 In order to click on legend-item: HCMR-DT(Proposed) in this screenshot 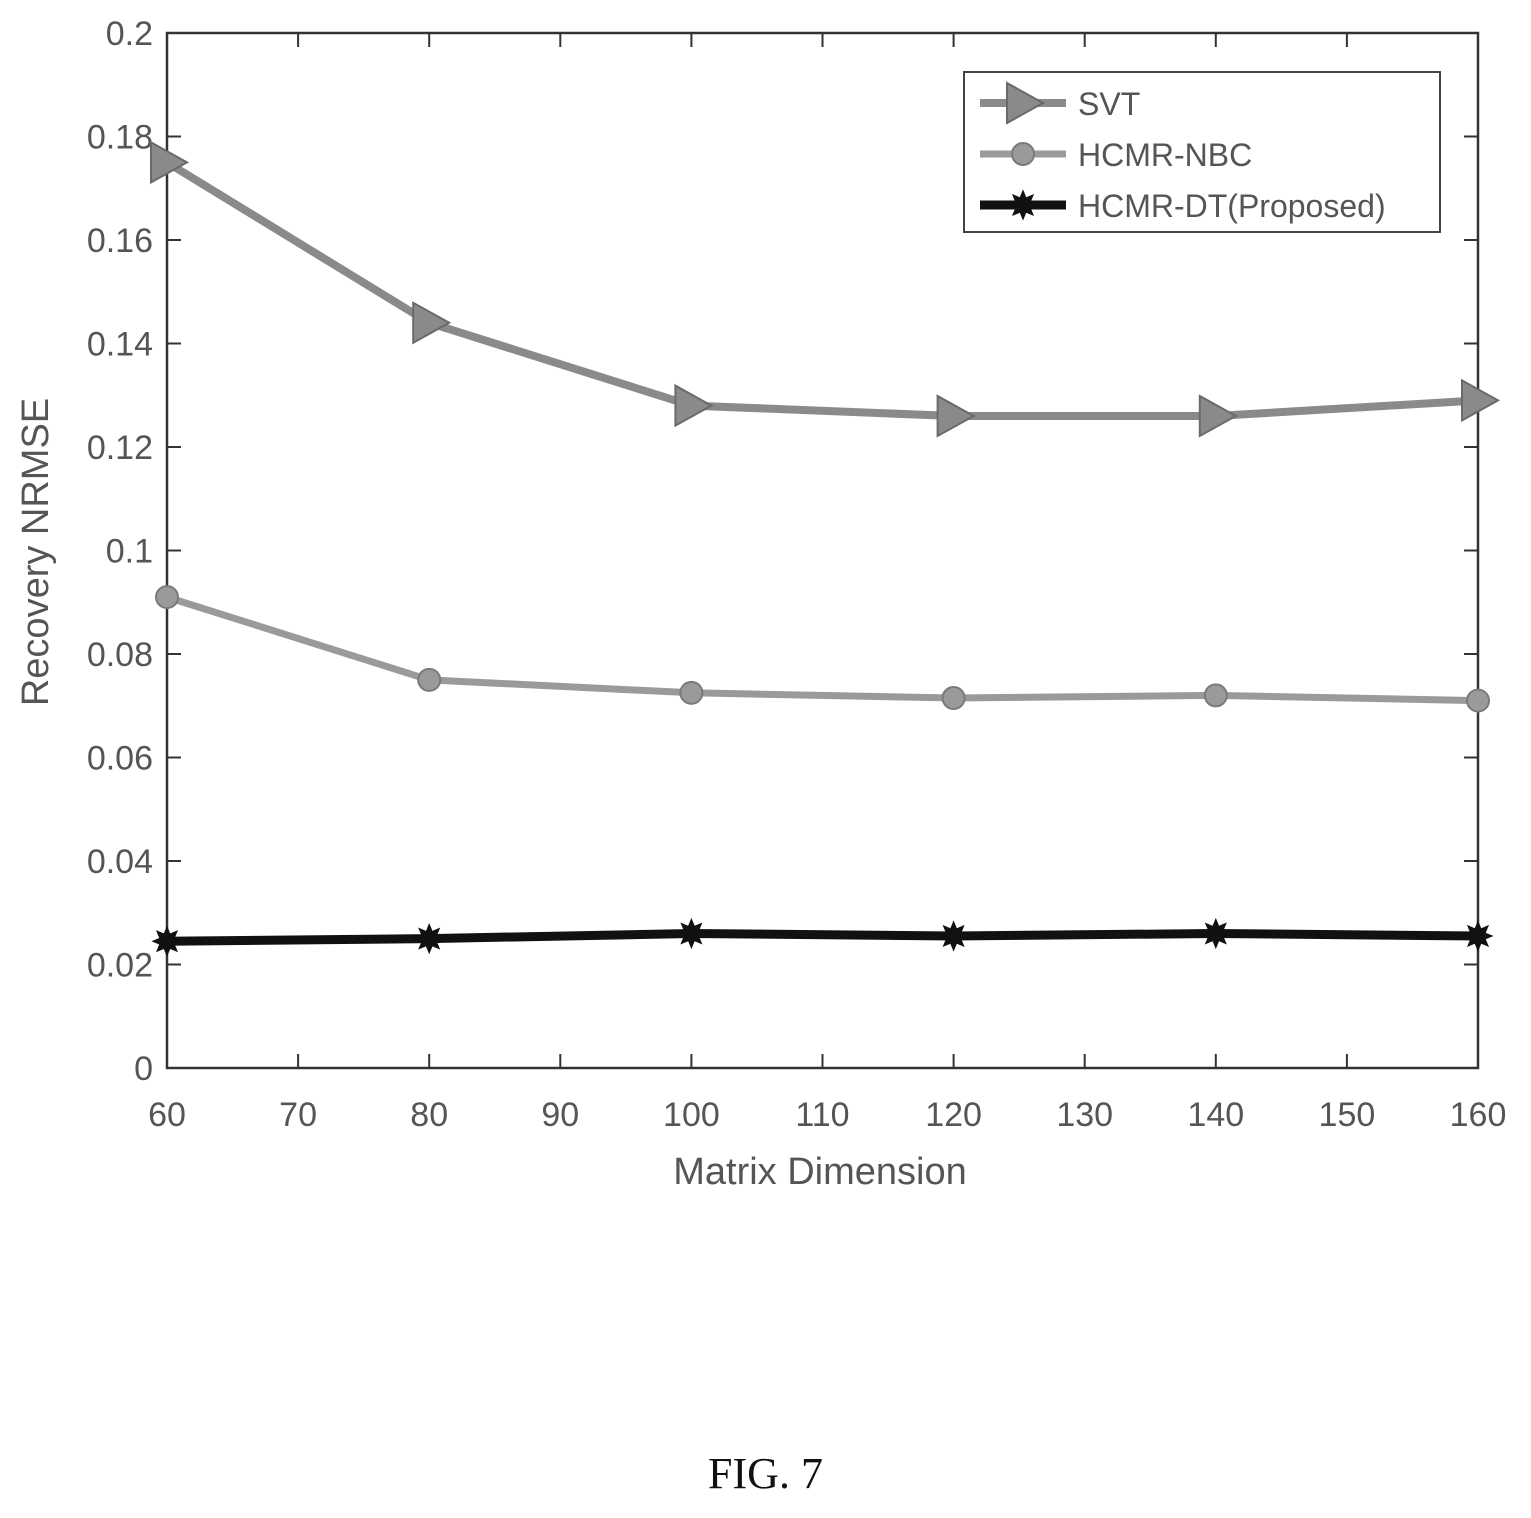, I will do `click(1183, 206)`.